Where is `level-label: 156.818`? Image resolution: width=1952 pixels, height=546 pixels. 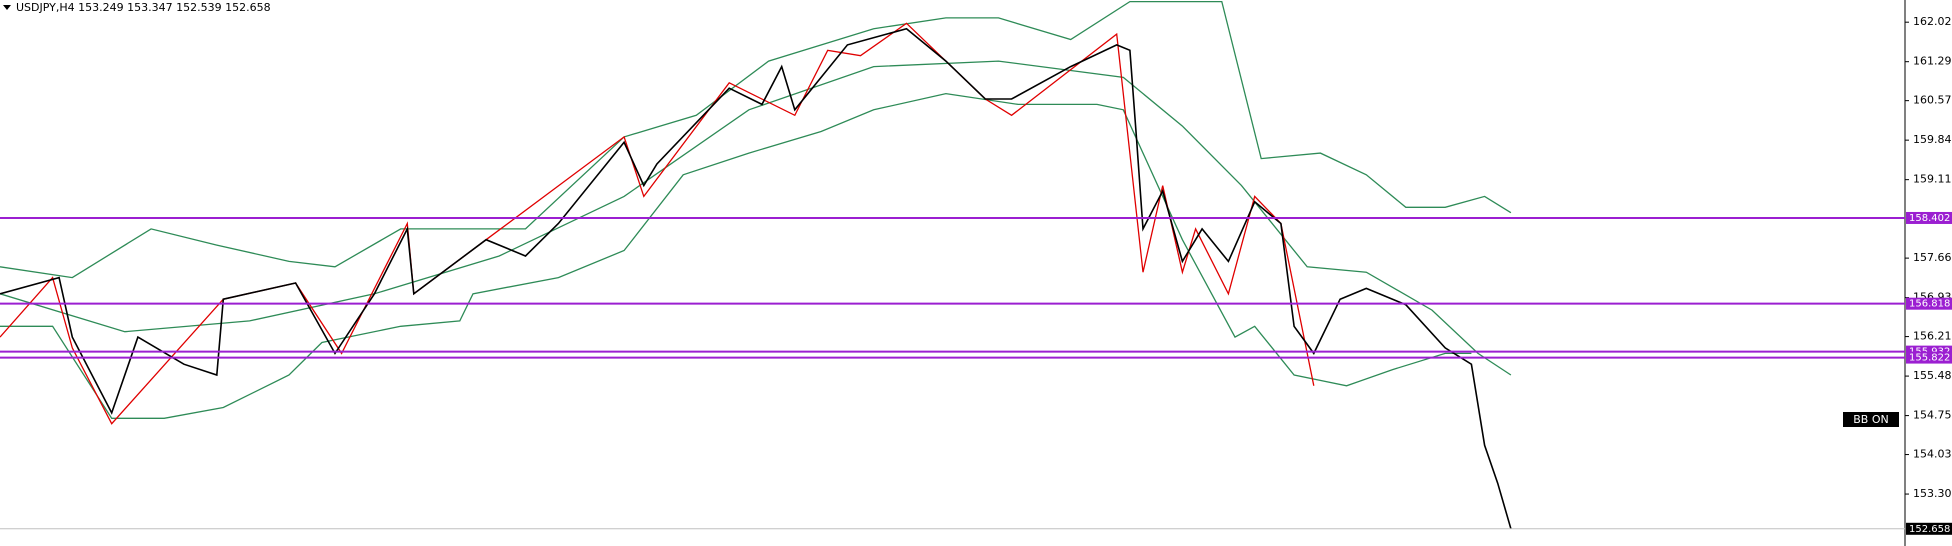 level-label: 156.818 is located at coordinates (1929, 304).